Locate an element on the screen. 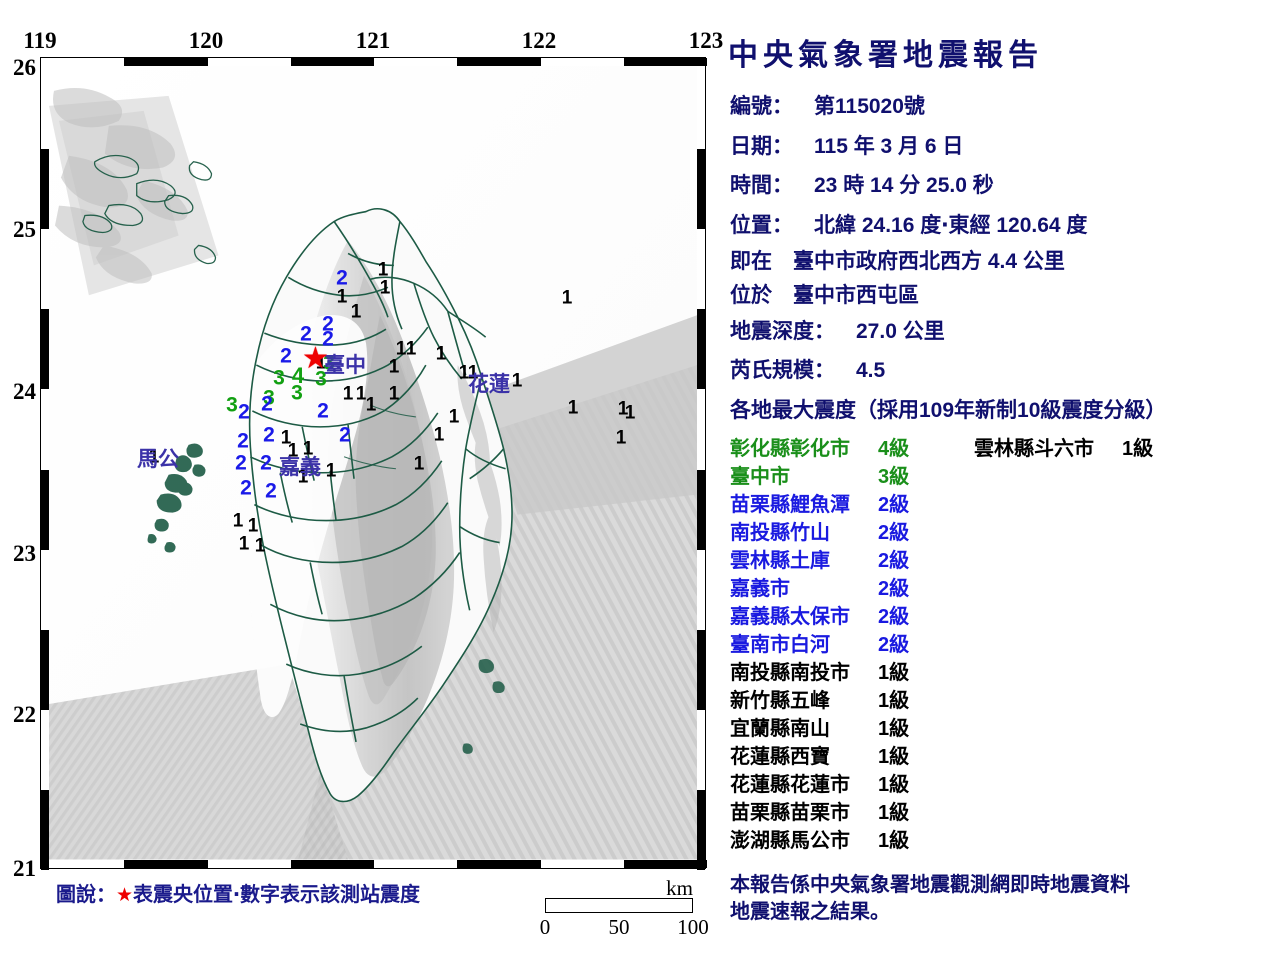 The height and width of the screenshot is (960, 1280). intensity-place: 臺中市 is located at coordinates (760, 476).